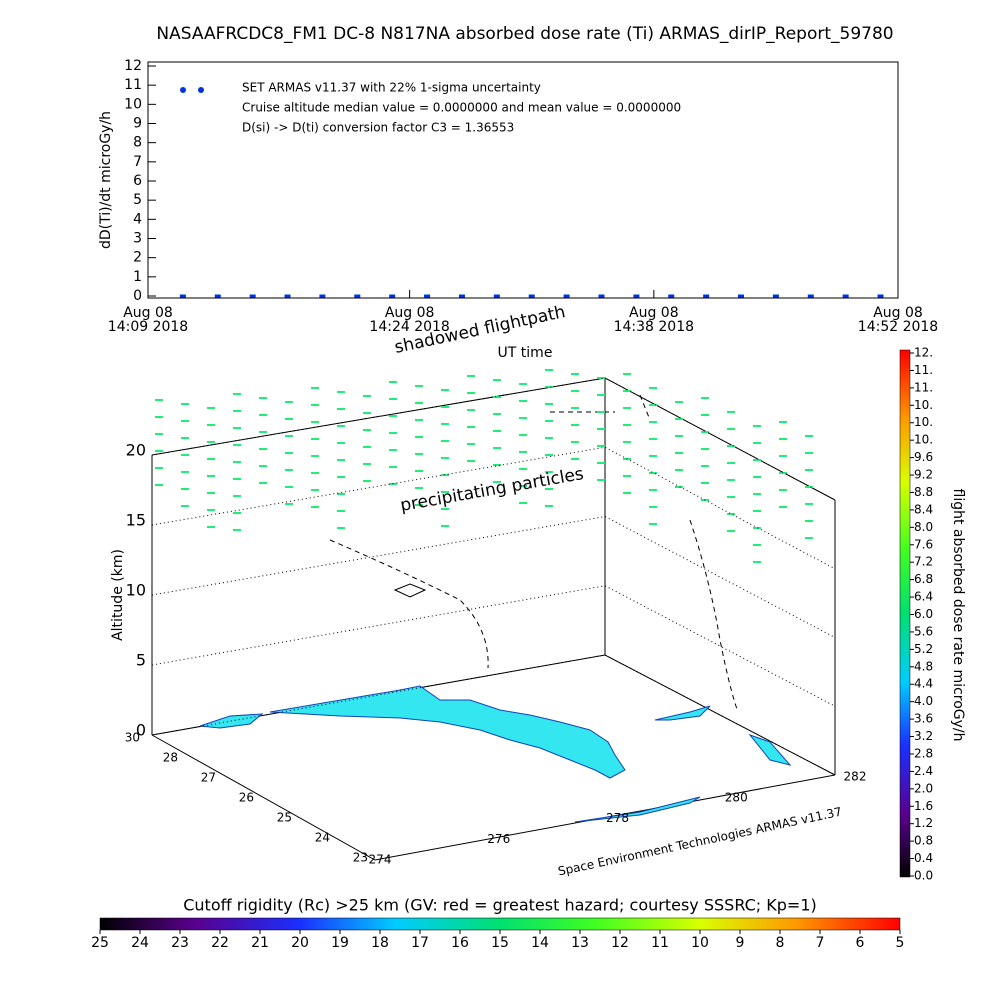 The height and width of the screenshot is (1000, 1000). I want to click on lon-tick-label: 280, so click(736, 797).